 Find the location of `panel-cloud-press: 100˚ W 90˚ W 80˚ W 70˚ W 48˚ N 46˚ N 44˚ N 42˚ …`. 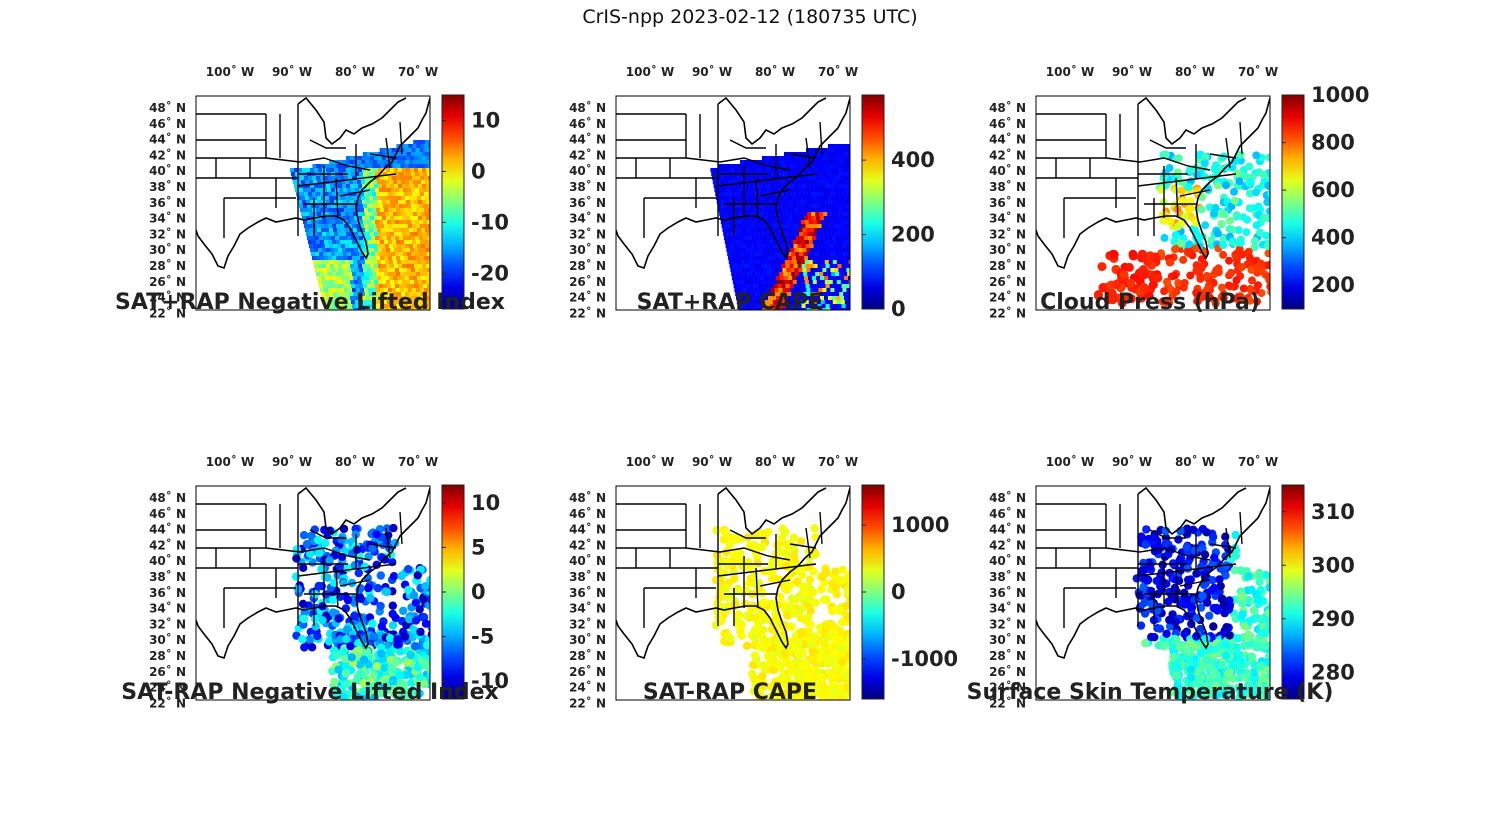

panel-cloud-press: 100˚ W 90˚ W 80˚ W 70˚ W 48˚ N 46˚ N 44˚ N 42˚ … is located at coordinates (1154, 203).